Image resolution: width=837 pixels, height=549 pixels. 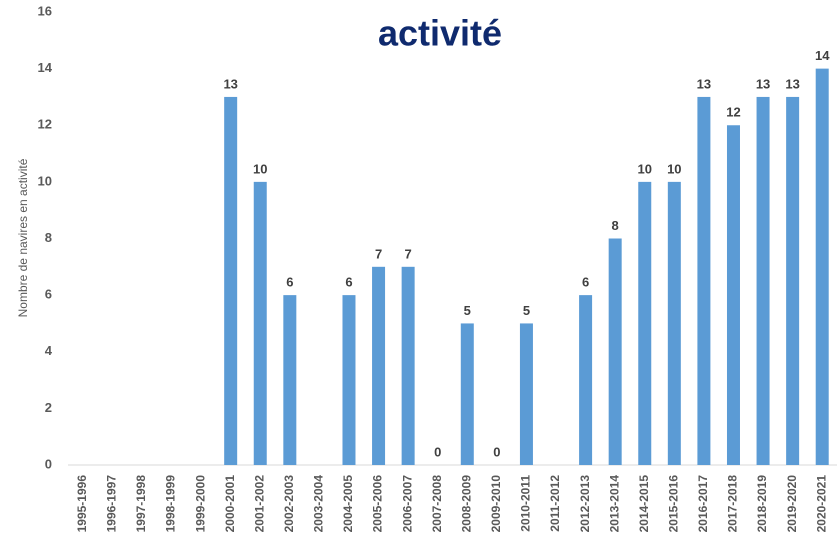 I want to click on x-tick-label: 2010-2011, so click(x=526, y=503).